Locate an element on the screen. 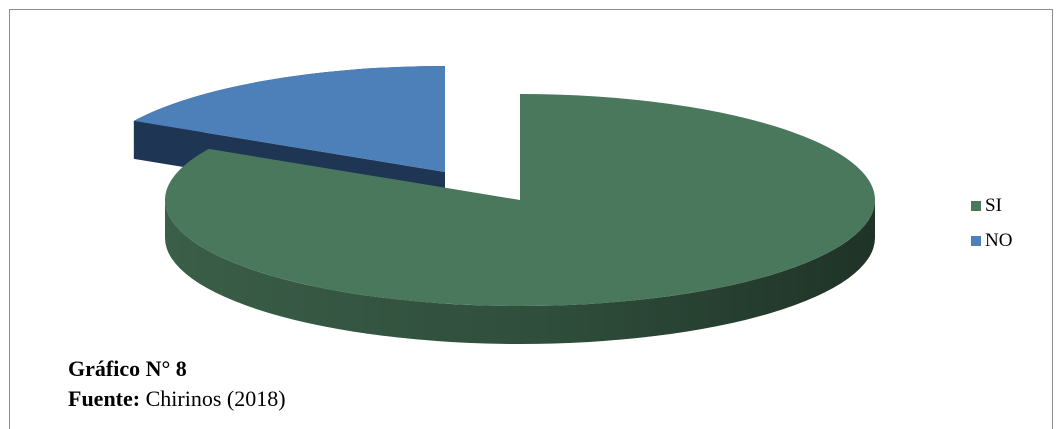  legend-swatch-no is located at coordinates (976, 241).